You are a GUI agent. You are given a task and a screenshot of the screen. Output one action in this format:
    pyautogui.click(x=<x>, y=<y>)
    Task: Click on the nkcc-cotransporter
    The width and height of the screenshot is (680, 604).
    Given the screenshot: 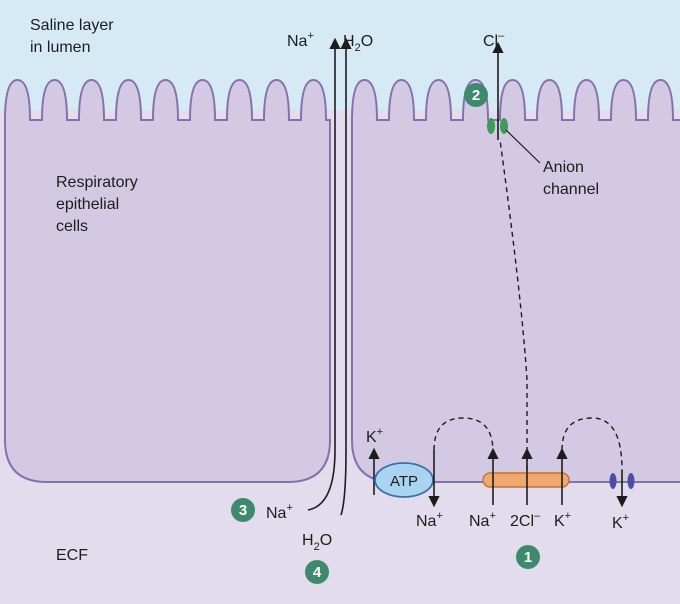 What is the action you would take?
    pyautogui.click(x=526, y=480)
    